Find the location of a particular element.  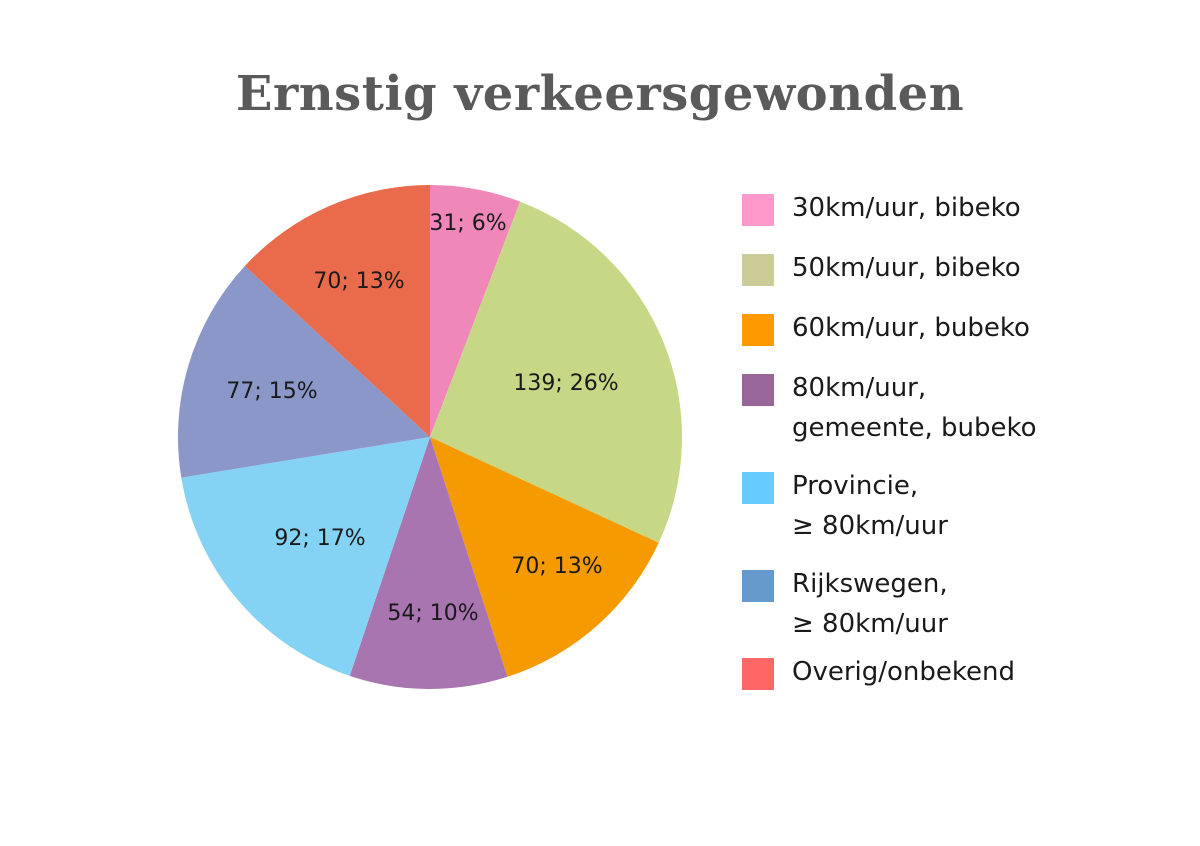

slice-label-1: 31; 6% is located at coordinates (467, 223).